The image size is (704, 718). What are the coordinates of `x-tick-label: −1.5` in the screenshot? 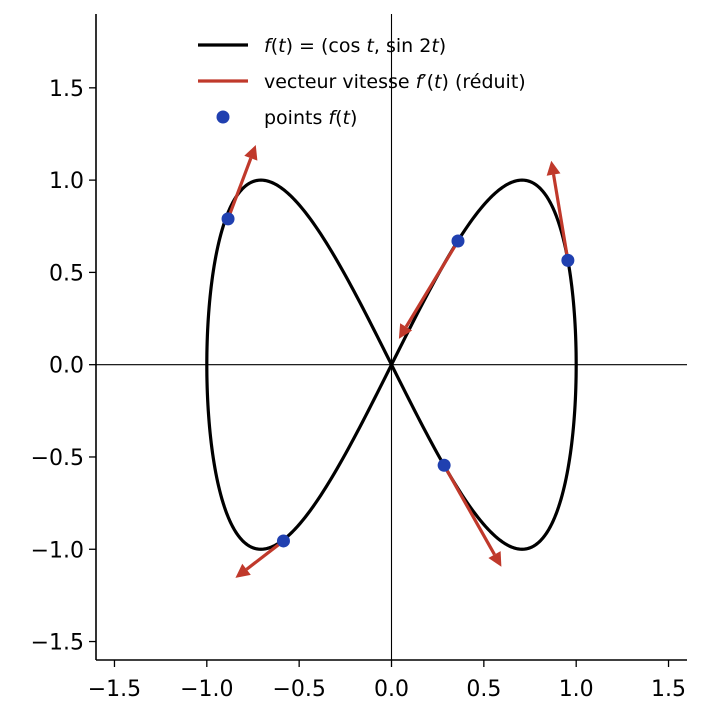 It's located at (114, 689).